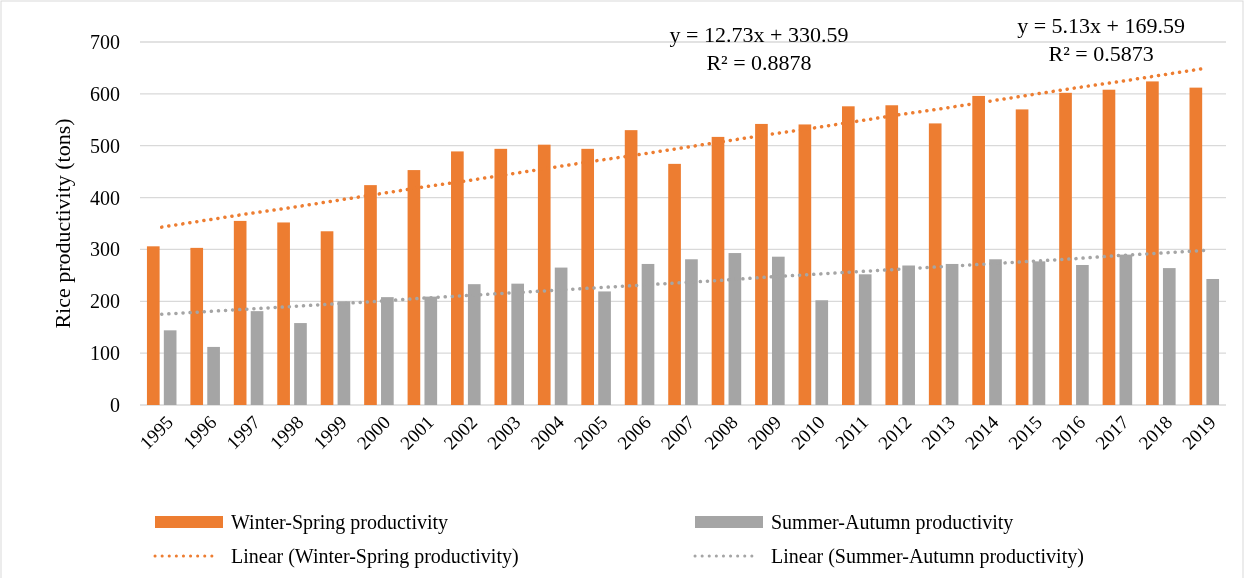 This screenshot has height=578, width=1244. Describe the element at coordinates (105, 197) in the screenshot. I see `y-tick-label: 400` at that location.